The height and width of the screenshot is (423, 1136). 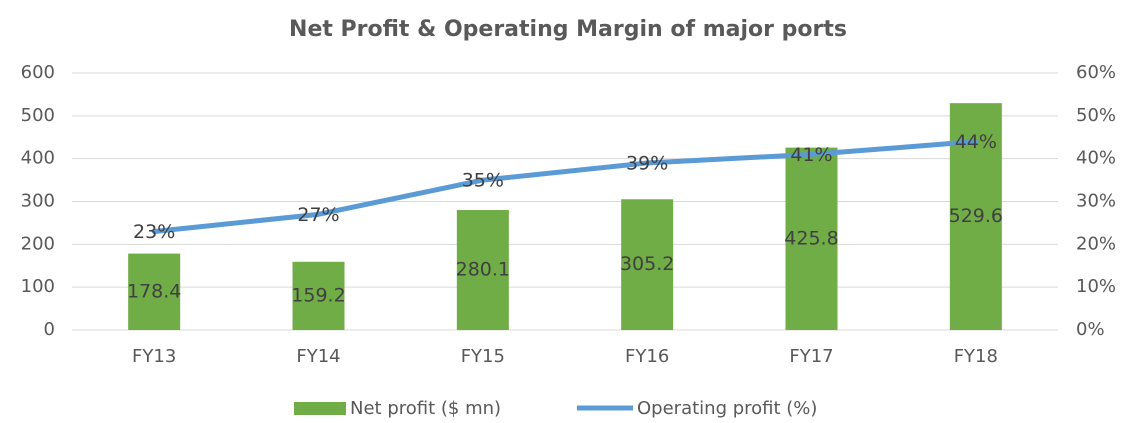 What do you see at coordinates (38, 201) in the screenshot?
I see `y-tick-label: 300` at bounding box center [38, 201].